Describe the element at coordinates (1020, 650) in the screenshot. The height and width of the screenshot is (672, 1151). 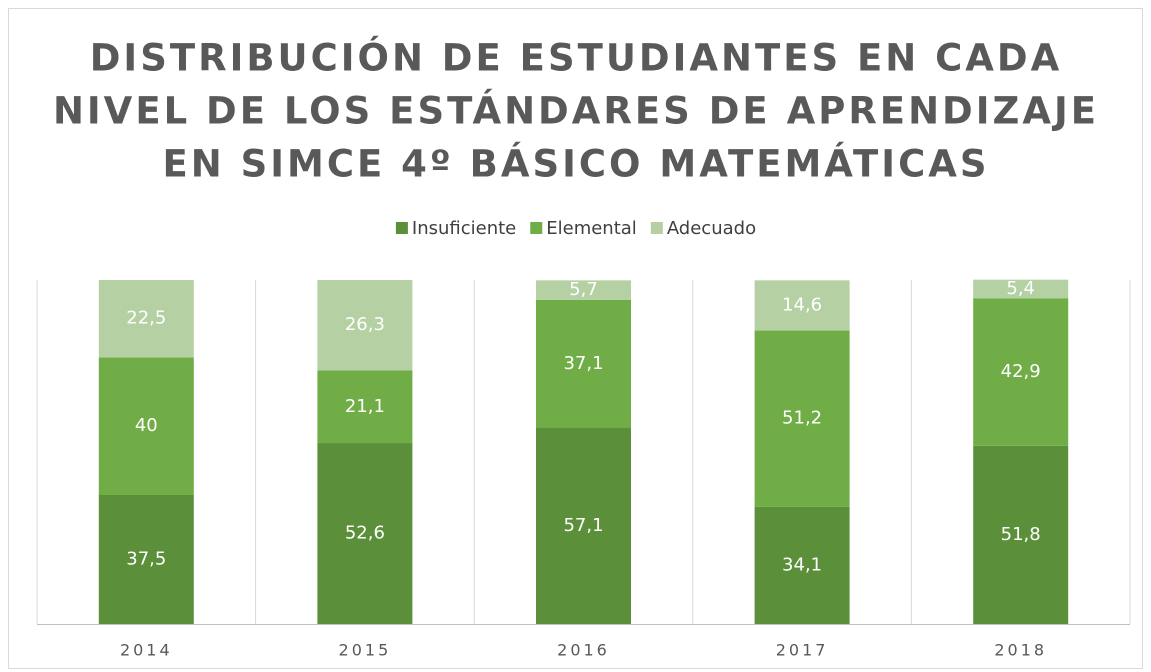
I see `x-tick-label: 2018` at that location.